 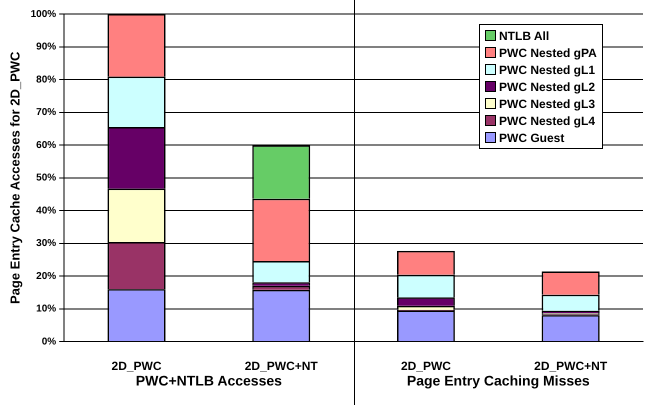 I want to click on legend-label: NTLB All, so click(x=524, y=35).